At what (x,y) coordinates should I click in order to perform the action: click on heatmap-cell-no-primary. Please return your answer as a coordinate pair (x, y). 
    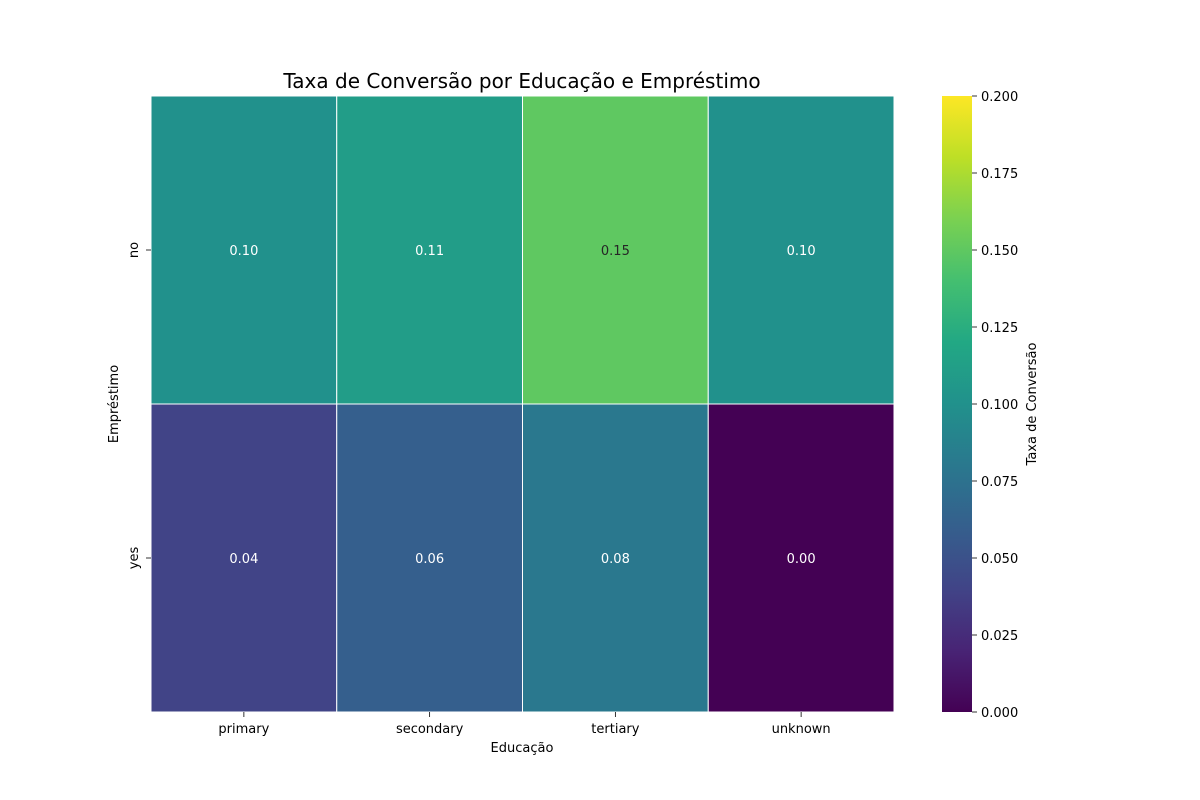
    Looking at the image, I should click on (244, 250).